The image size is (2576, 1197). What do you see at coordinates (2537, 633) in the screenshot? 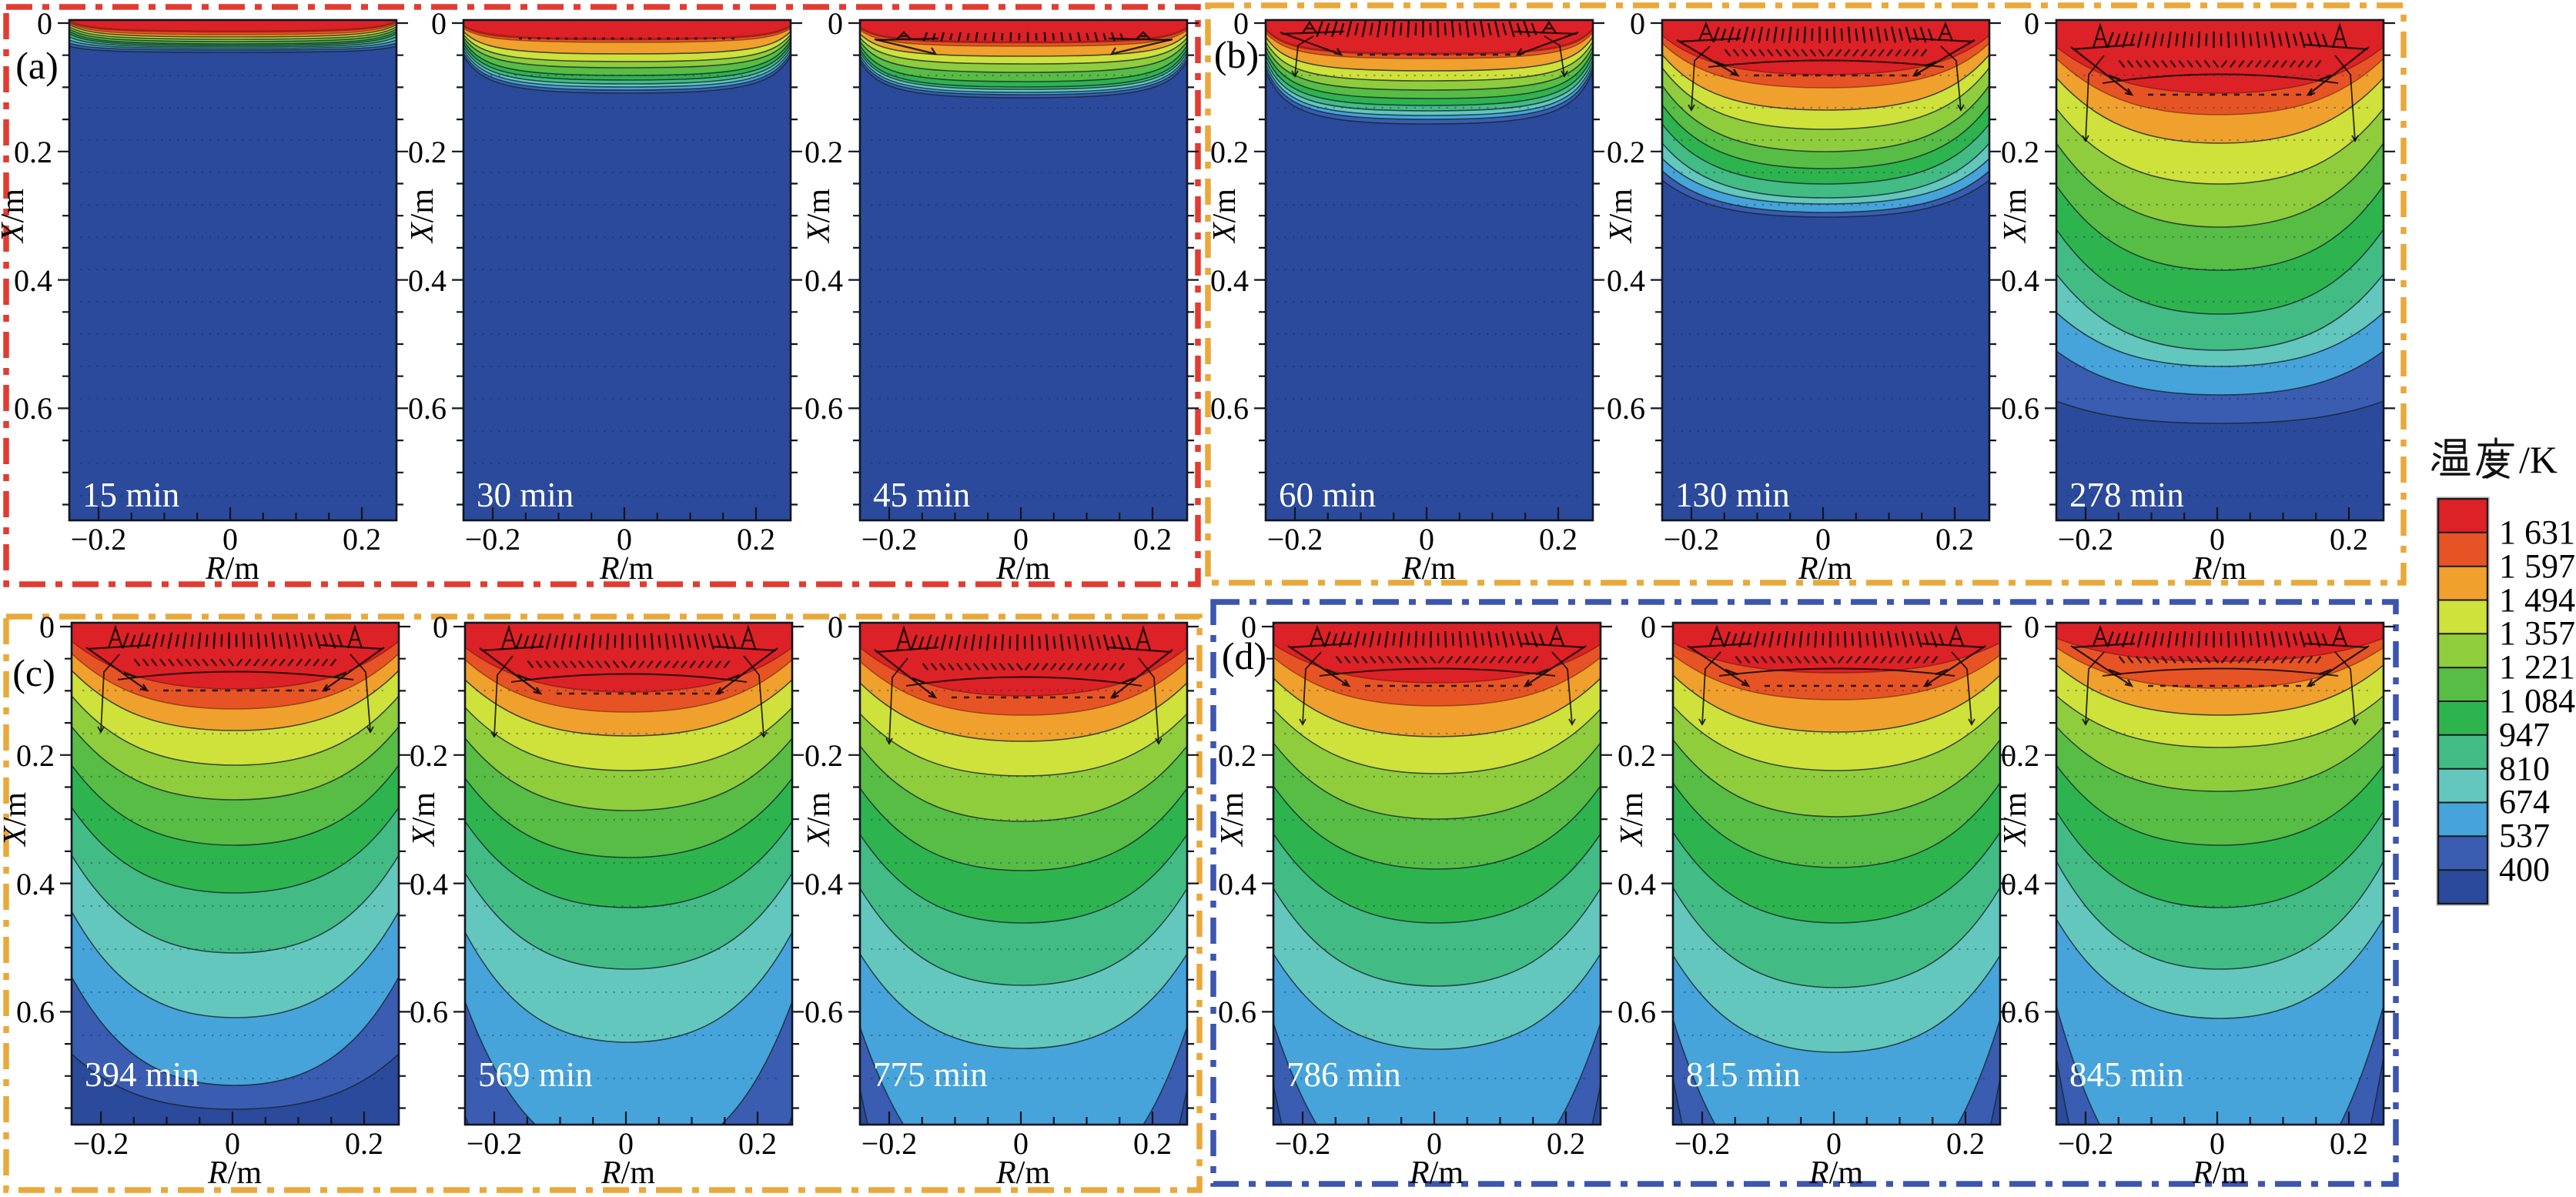
I see `svg-text: 1 357` at bounding box center [2537, 633].